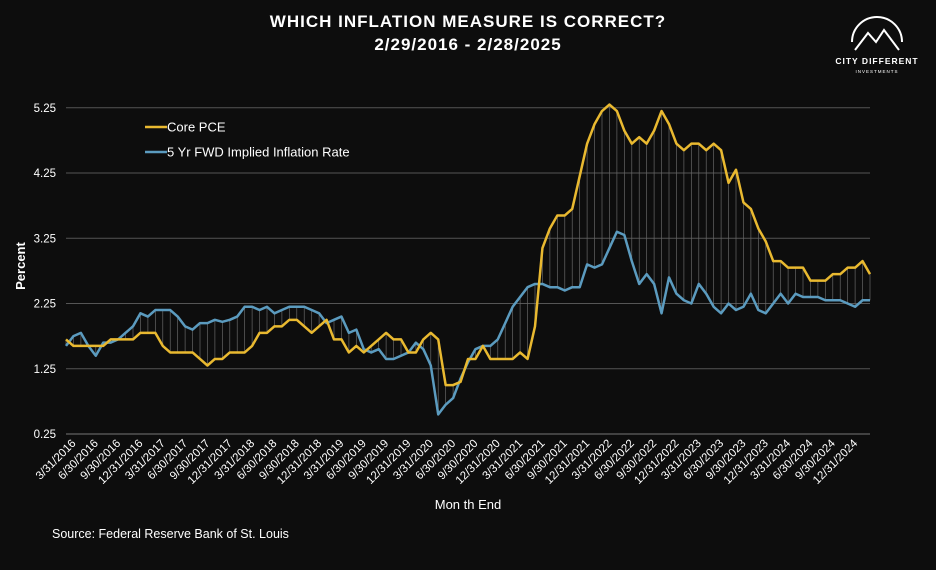  What do you see at coordinates (45, 174) in the screenshot?
I see `y-tick-label: 4.25` at bounding box center [45, 174].